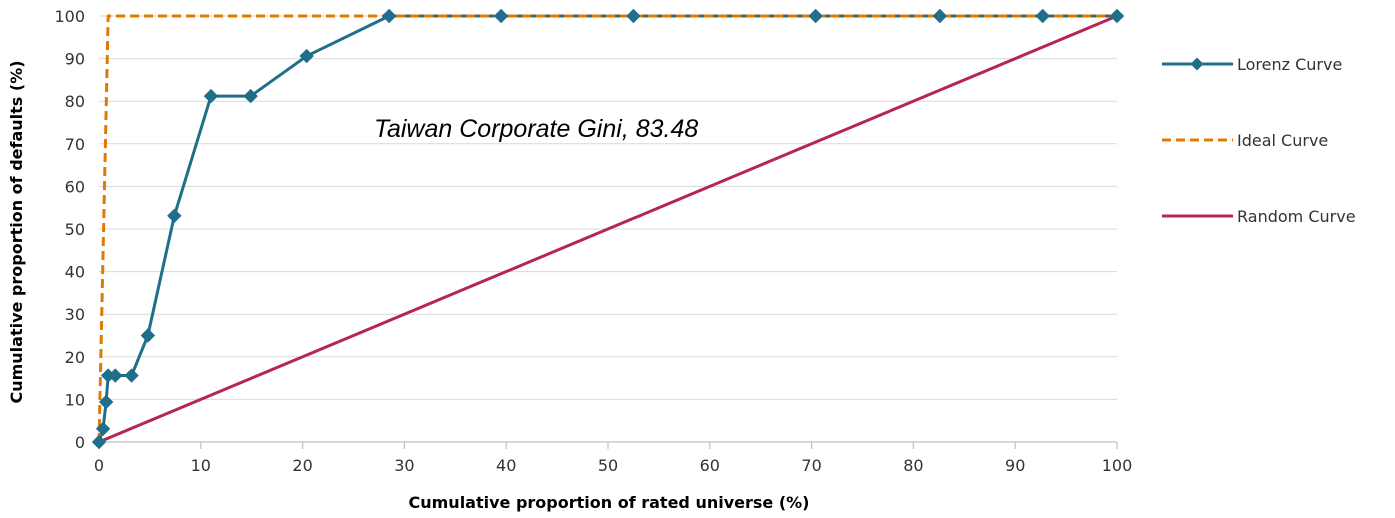 The image size is (1395, 518). I want to click on x-tick-label: 60, so click(710, 465).